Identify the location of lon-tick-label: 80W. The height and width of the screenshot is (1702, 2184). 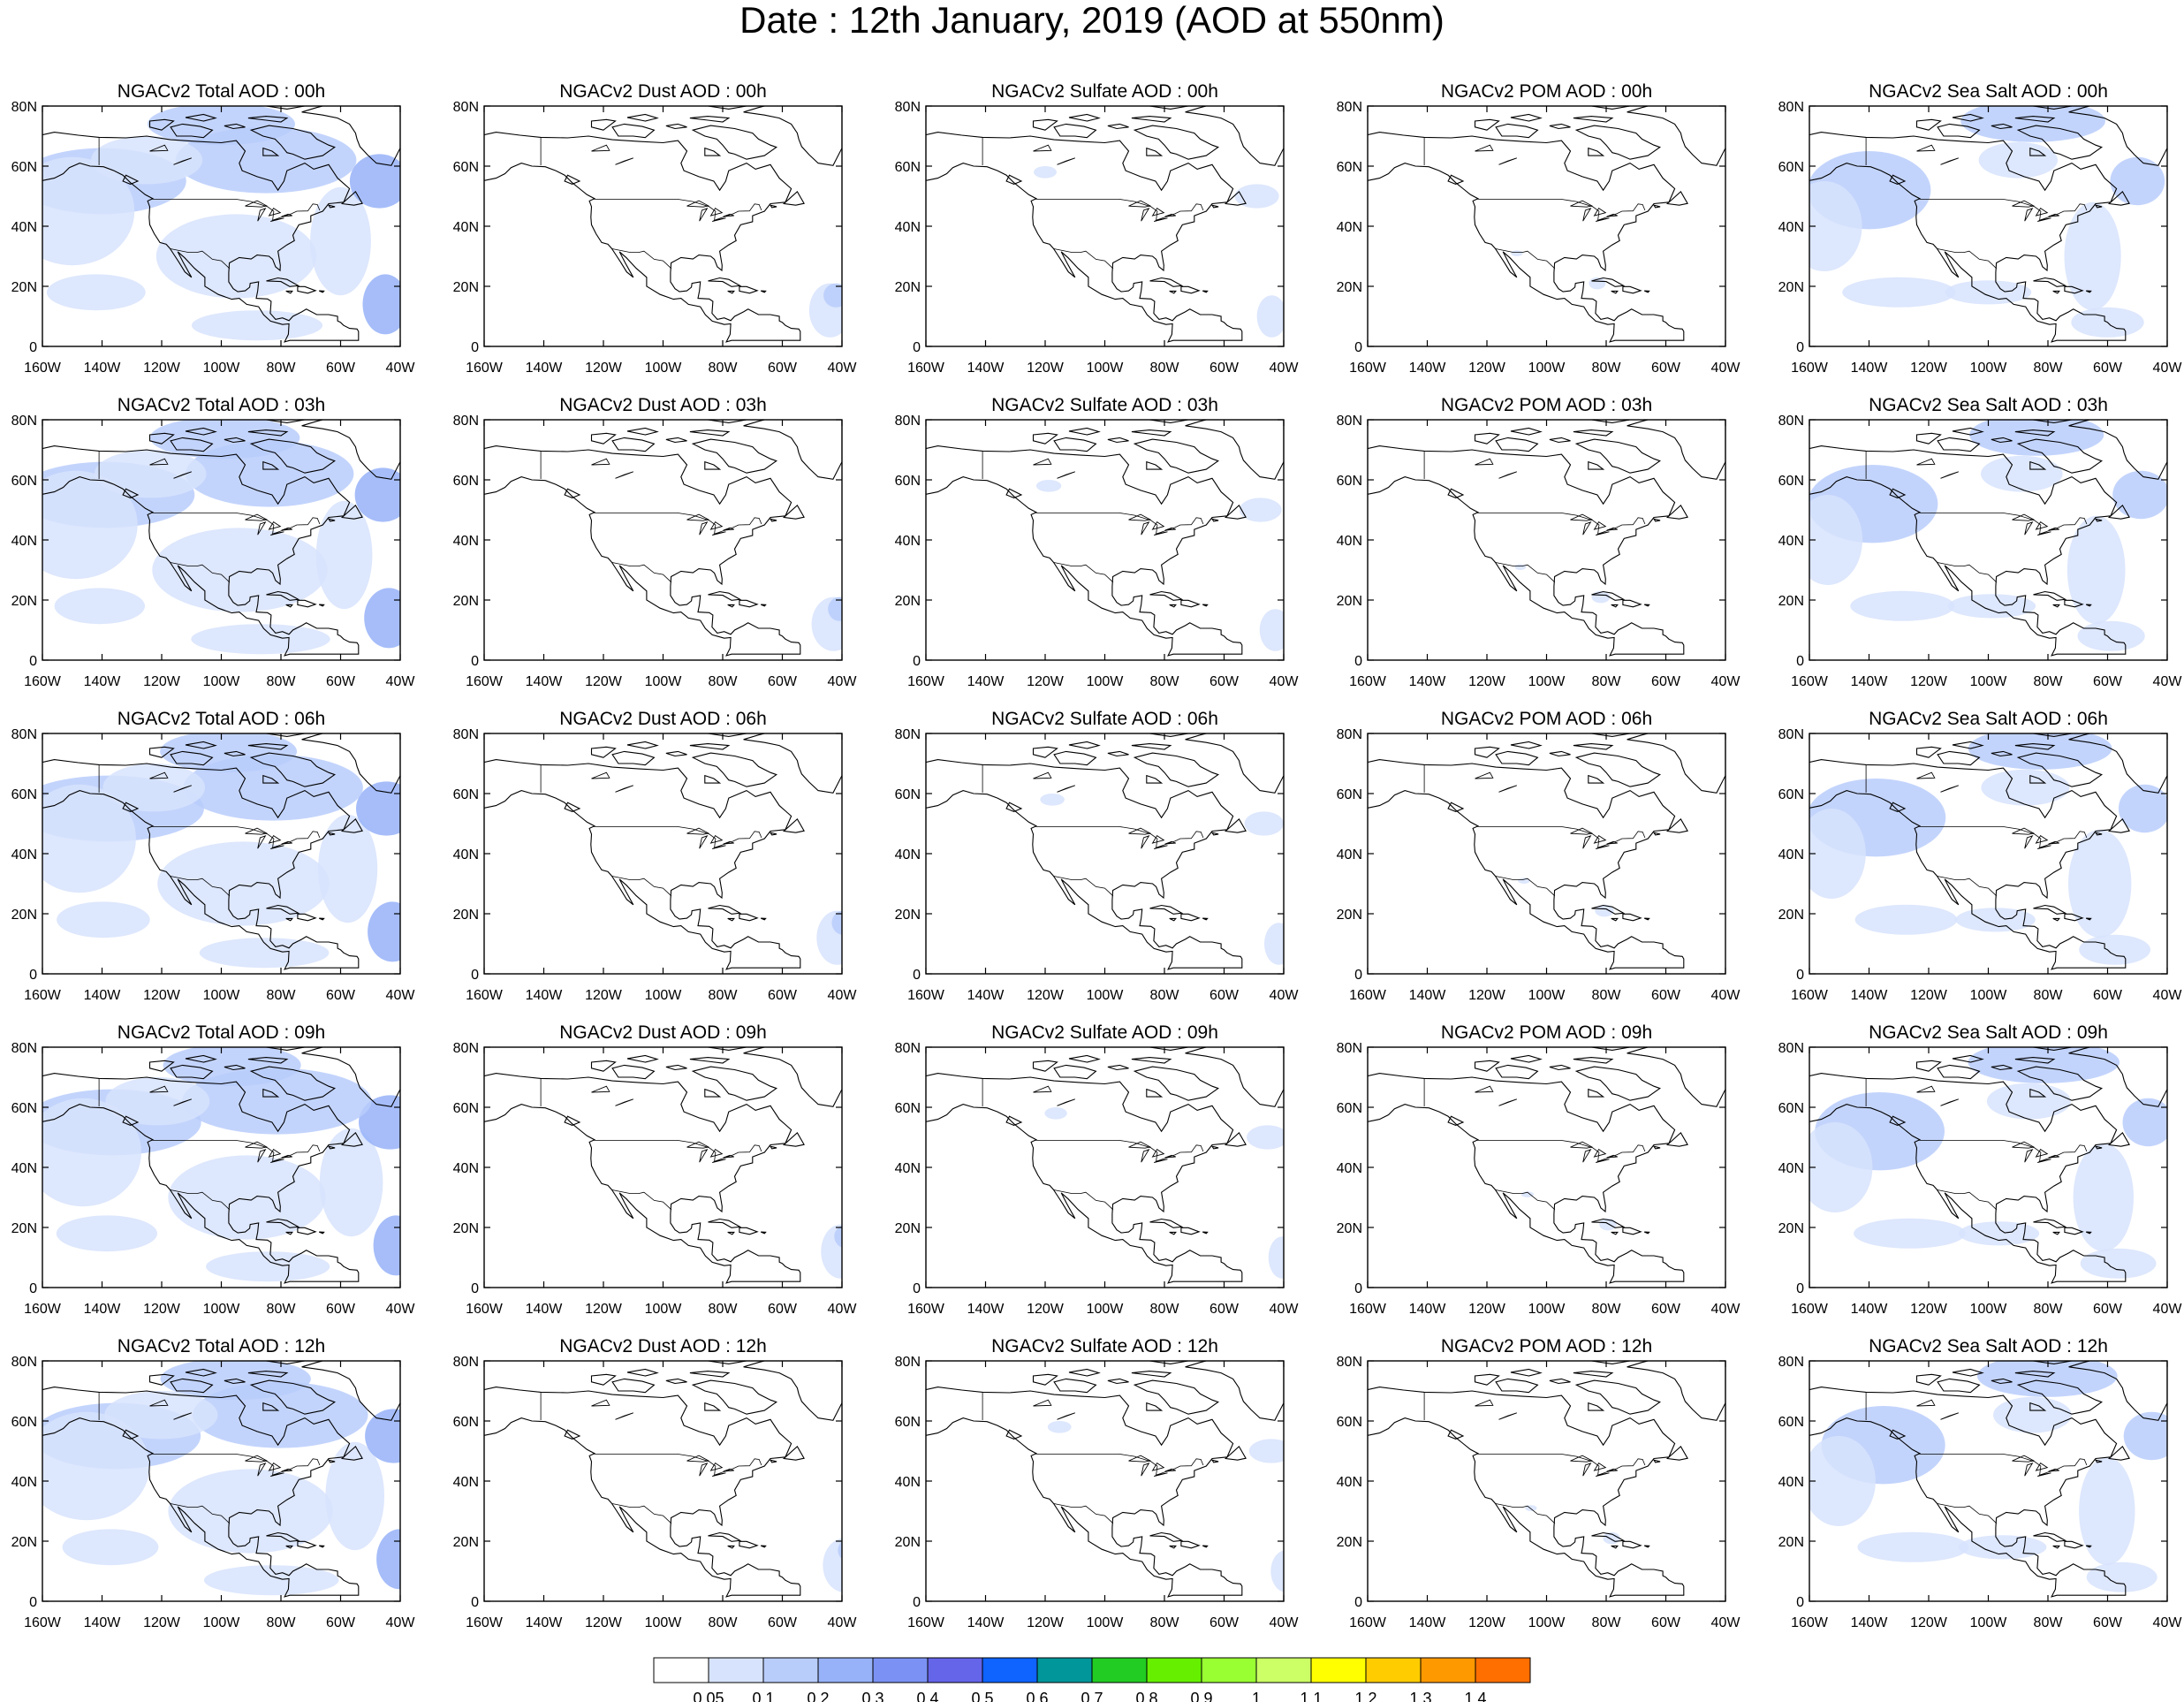
(724, 681).